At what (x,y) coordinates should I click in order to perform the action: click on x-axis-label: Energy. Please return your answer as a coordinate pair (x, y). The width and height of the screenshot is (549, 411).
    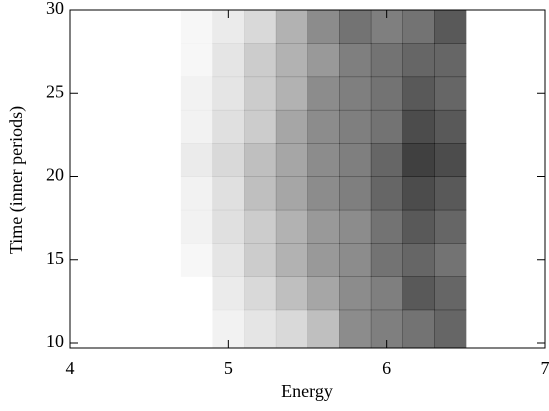
    Looking at the image, I should click on (307, 391).